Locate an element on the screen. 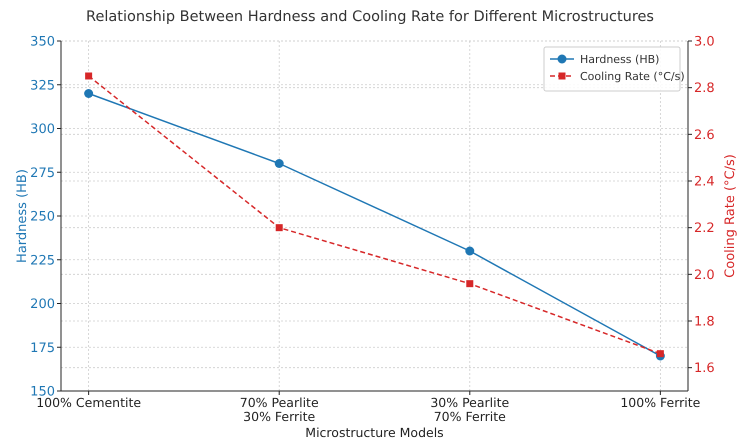 The image size is (740, 441). y-tick-label: 250 is located at coordinates (42, 217).